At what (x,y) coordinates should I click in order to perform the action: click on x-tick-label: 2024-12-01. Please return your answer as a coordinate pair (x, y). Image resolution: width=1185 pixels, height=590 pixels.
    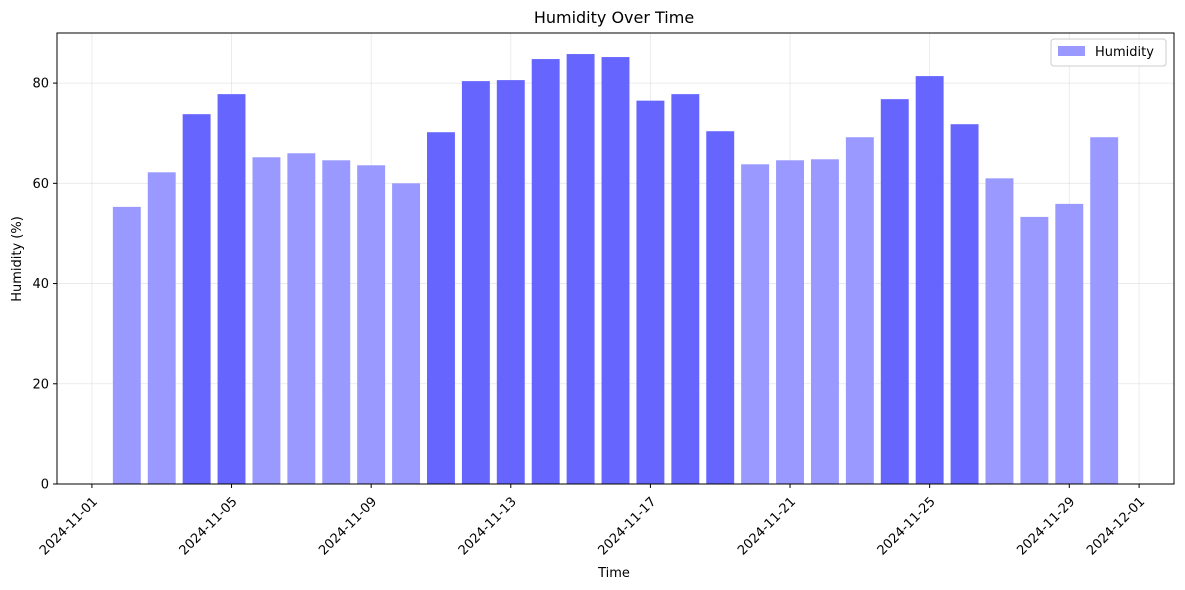
    Looking at the image, I should click on (1116, 526).